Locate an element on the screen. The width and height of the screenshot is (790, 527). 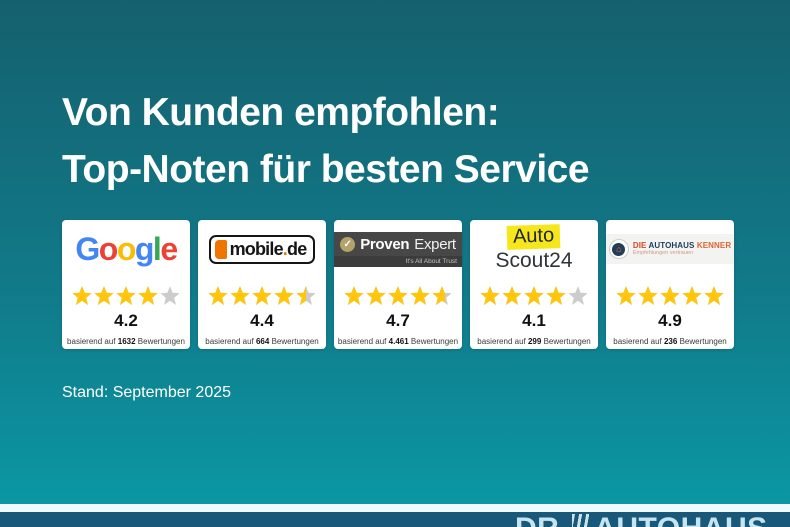
dr-autohaus-prefix: DR. is located at coordinates (541, 520).